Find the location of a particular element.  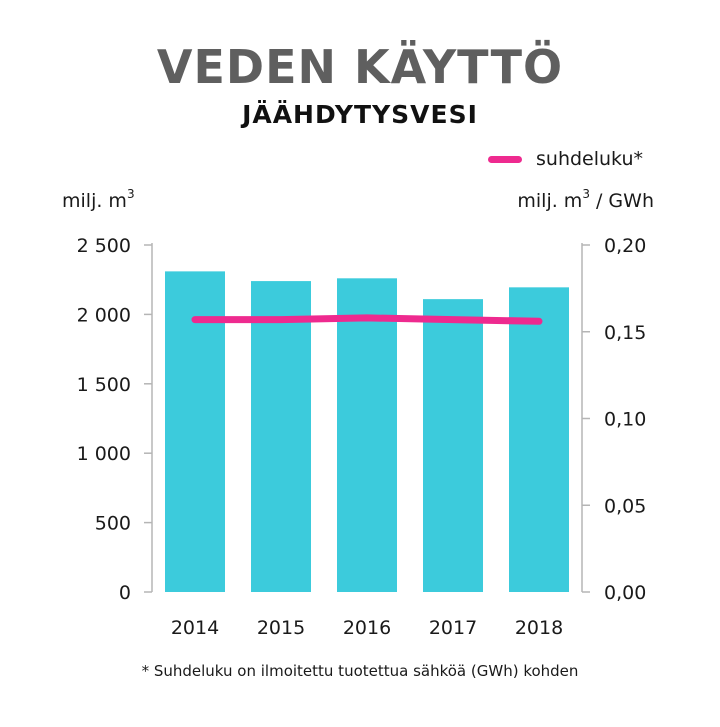

x-tick-label: 2018 is located at coordinates (539, 628).